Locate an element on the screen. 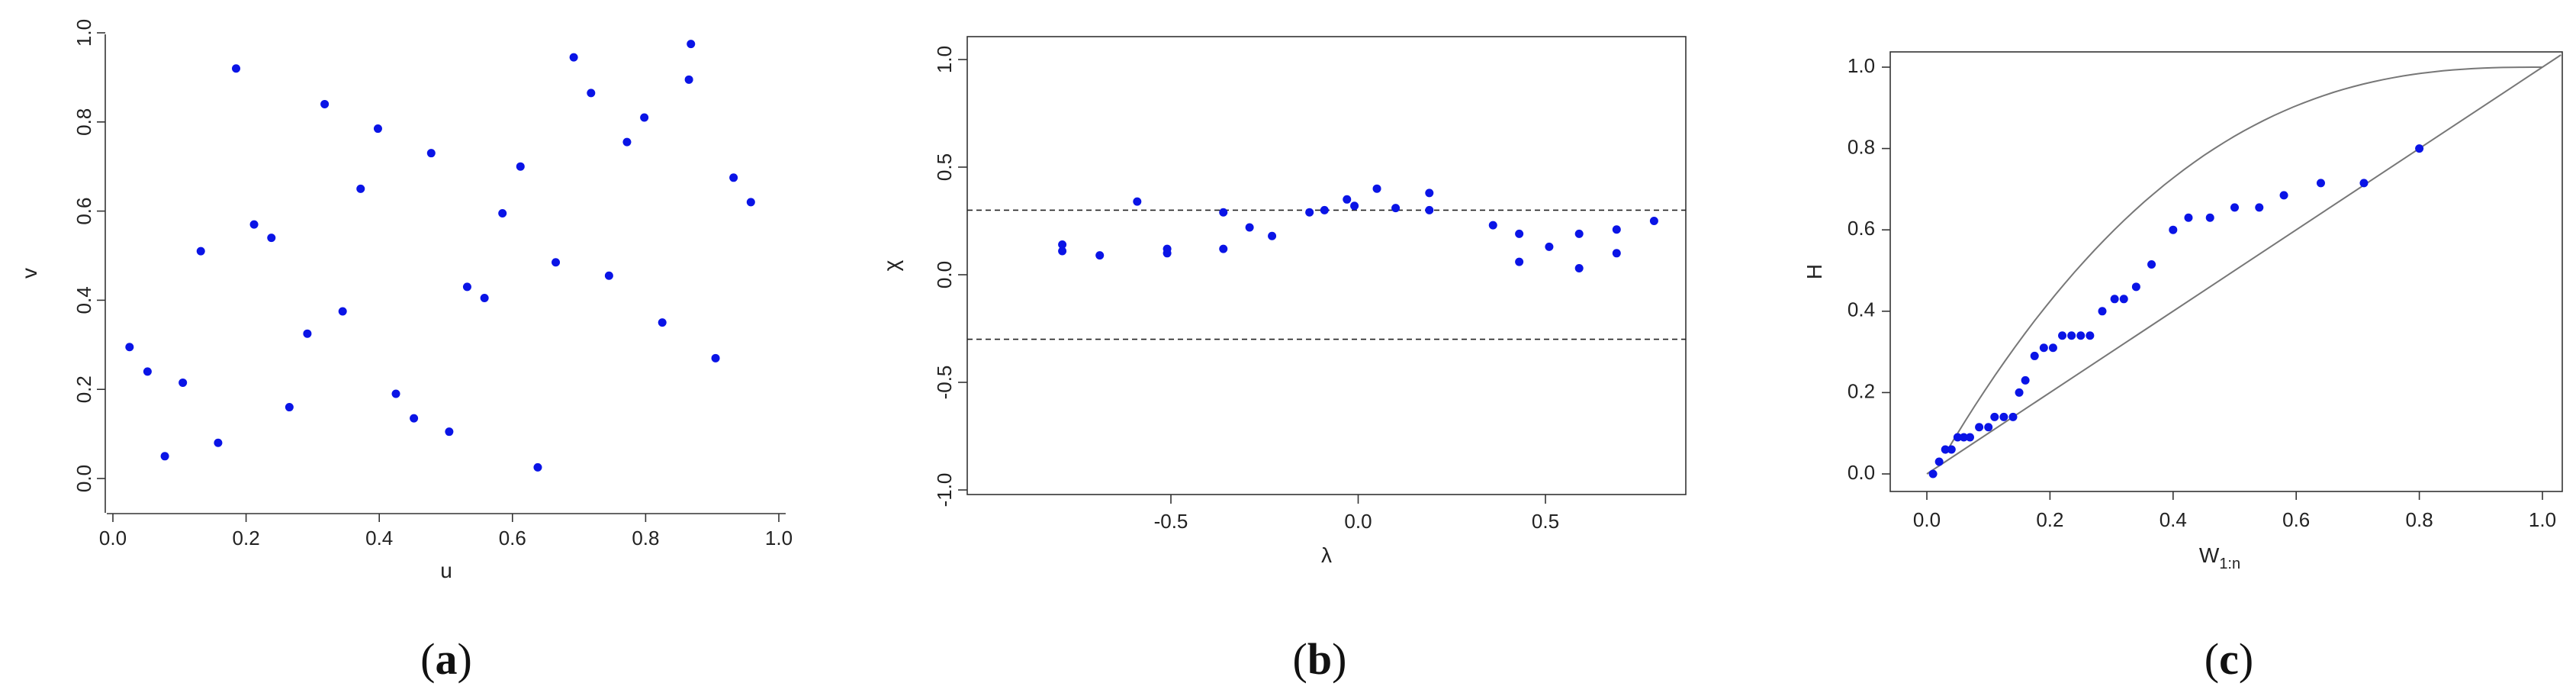 Image resolution: width=2576 pixels, height=696 pixels. panel-c-caption: (c) is located at coordinates (2229, 659).